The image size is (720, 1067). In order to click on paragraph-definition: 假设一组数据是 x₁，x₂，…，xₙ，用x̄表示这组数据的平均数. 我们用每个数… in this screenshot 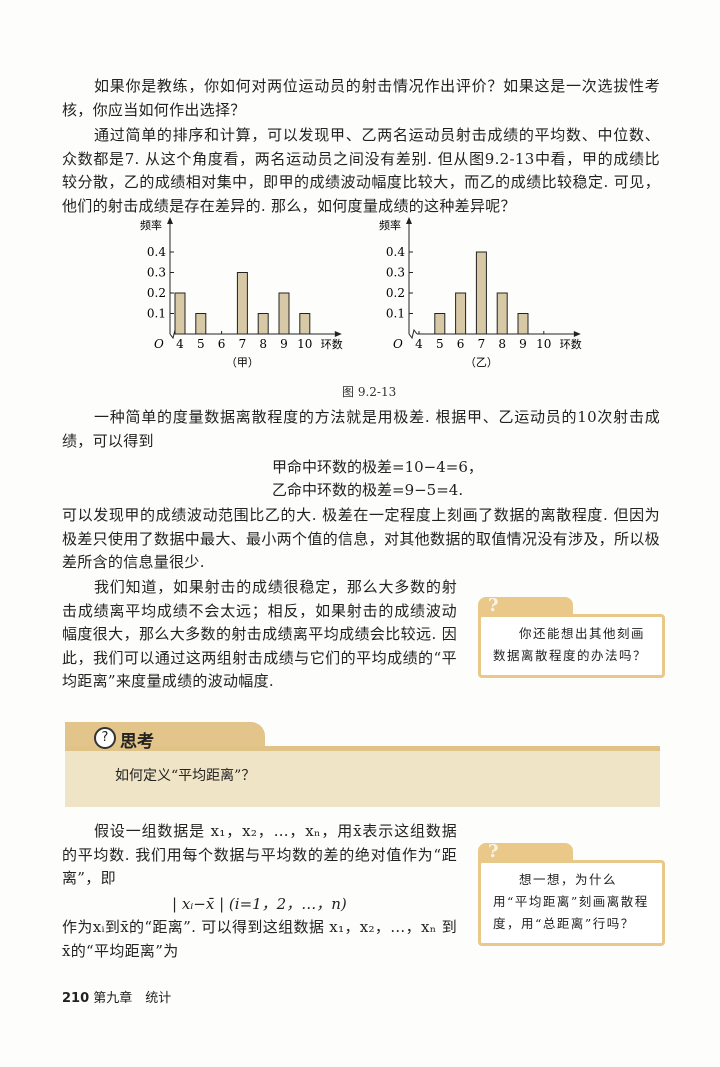, I will do `click(259, 854)`.